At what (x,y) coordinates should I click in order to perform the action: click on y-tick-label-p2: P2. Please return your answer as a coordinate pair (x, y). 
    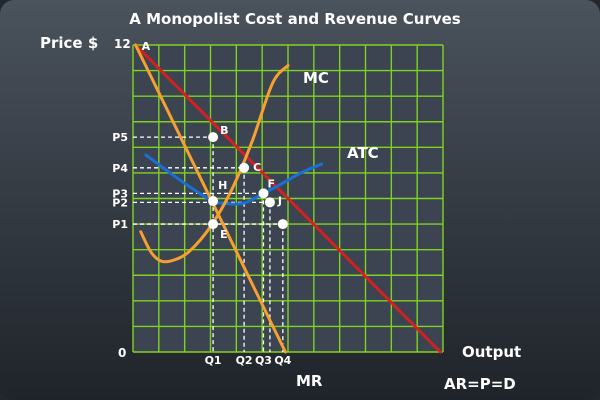
    Looking at the image, I should click on (120, 202).